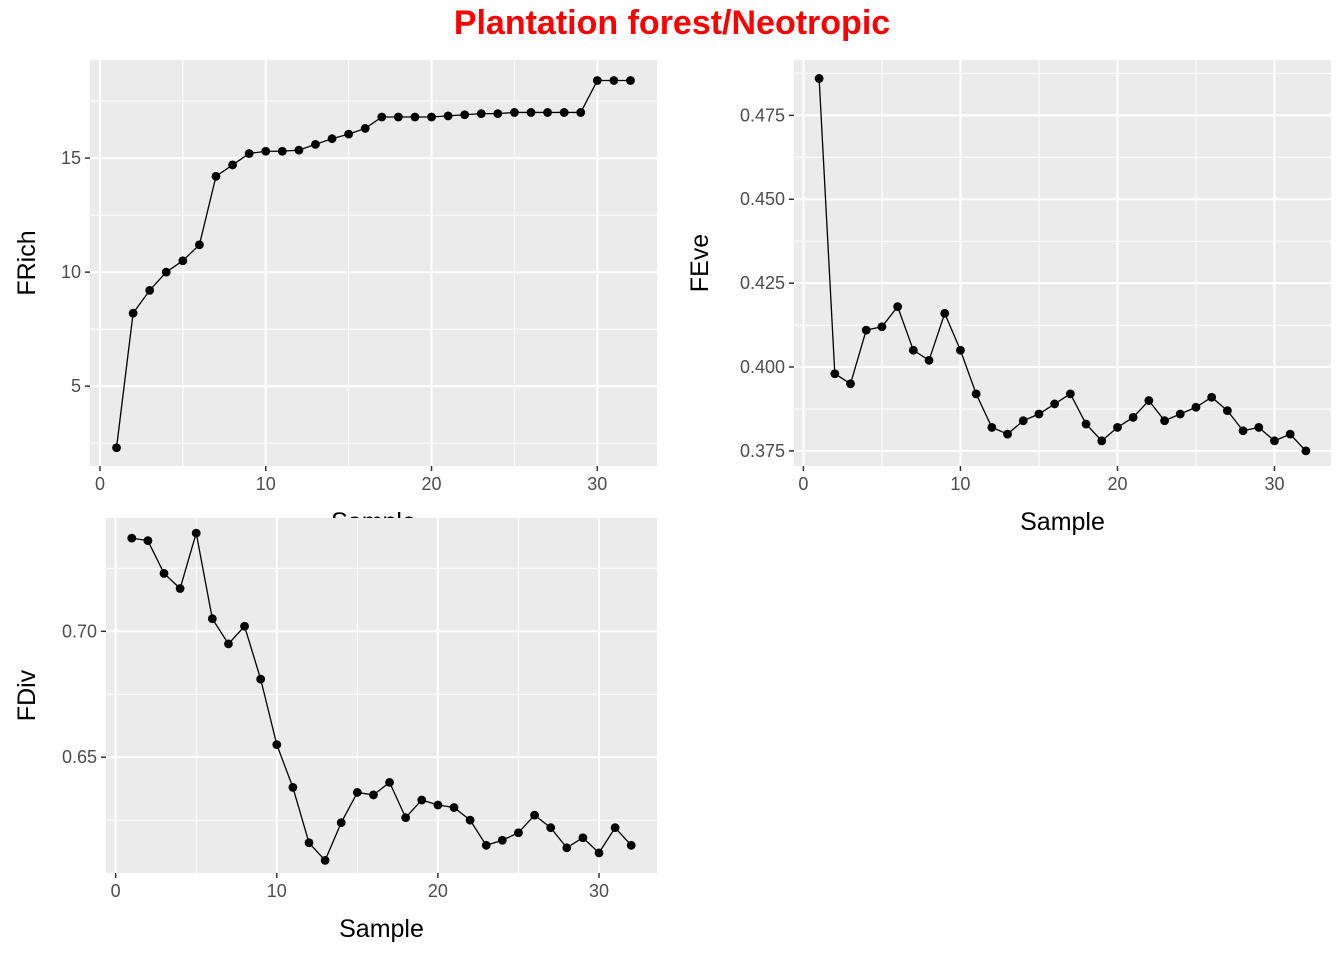 This screenshot has width=1344, height=960. What do you see at coordinates (27, 262) in the screenshot?
I see `frich-y-axis-title: FRich` at bounding box center [27, 262].